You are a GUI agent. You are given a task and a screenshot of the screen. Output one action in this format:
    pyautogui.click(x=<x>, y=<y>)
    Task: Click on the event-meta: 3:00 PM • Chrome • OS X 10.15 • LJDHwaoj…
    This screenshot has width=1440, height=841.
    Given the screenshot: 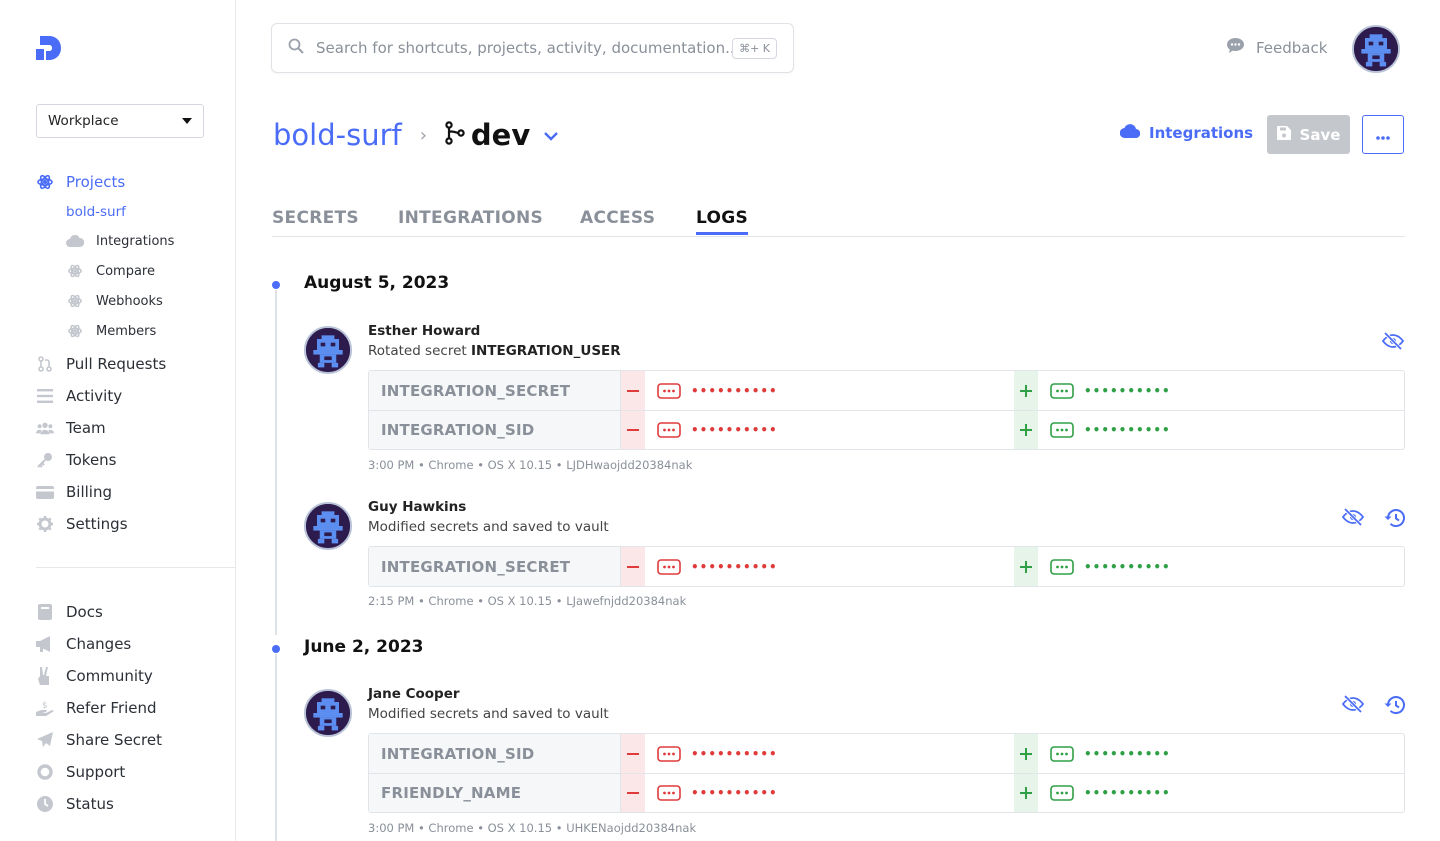 What is the action you would take?
    pyautogui.click(x=530, y=465)
    